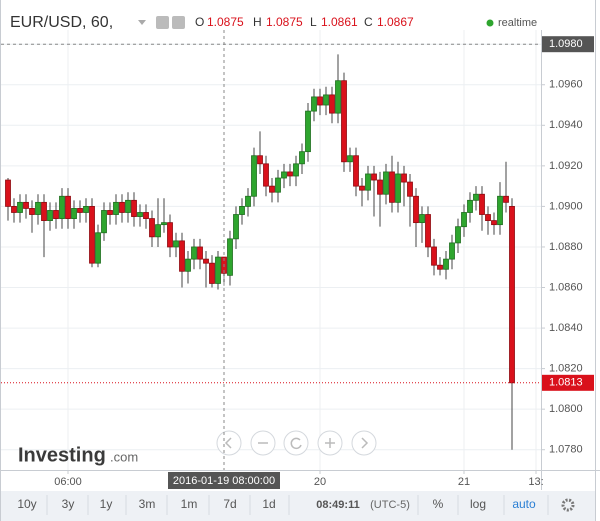 The width and height of the screenshot is (600, 521). Describe the element at coordinates (62, 455) in the screenshot. I see `logo: Investing` at that location.